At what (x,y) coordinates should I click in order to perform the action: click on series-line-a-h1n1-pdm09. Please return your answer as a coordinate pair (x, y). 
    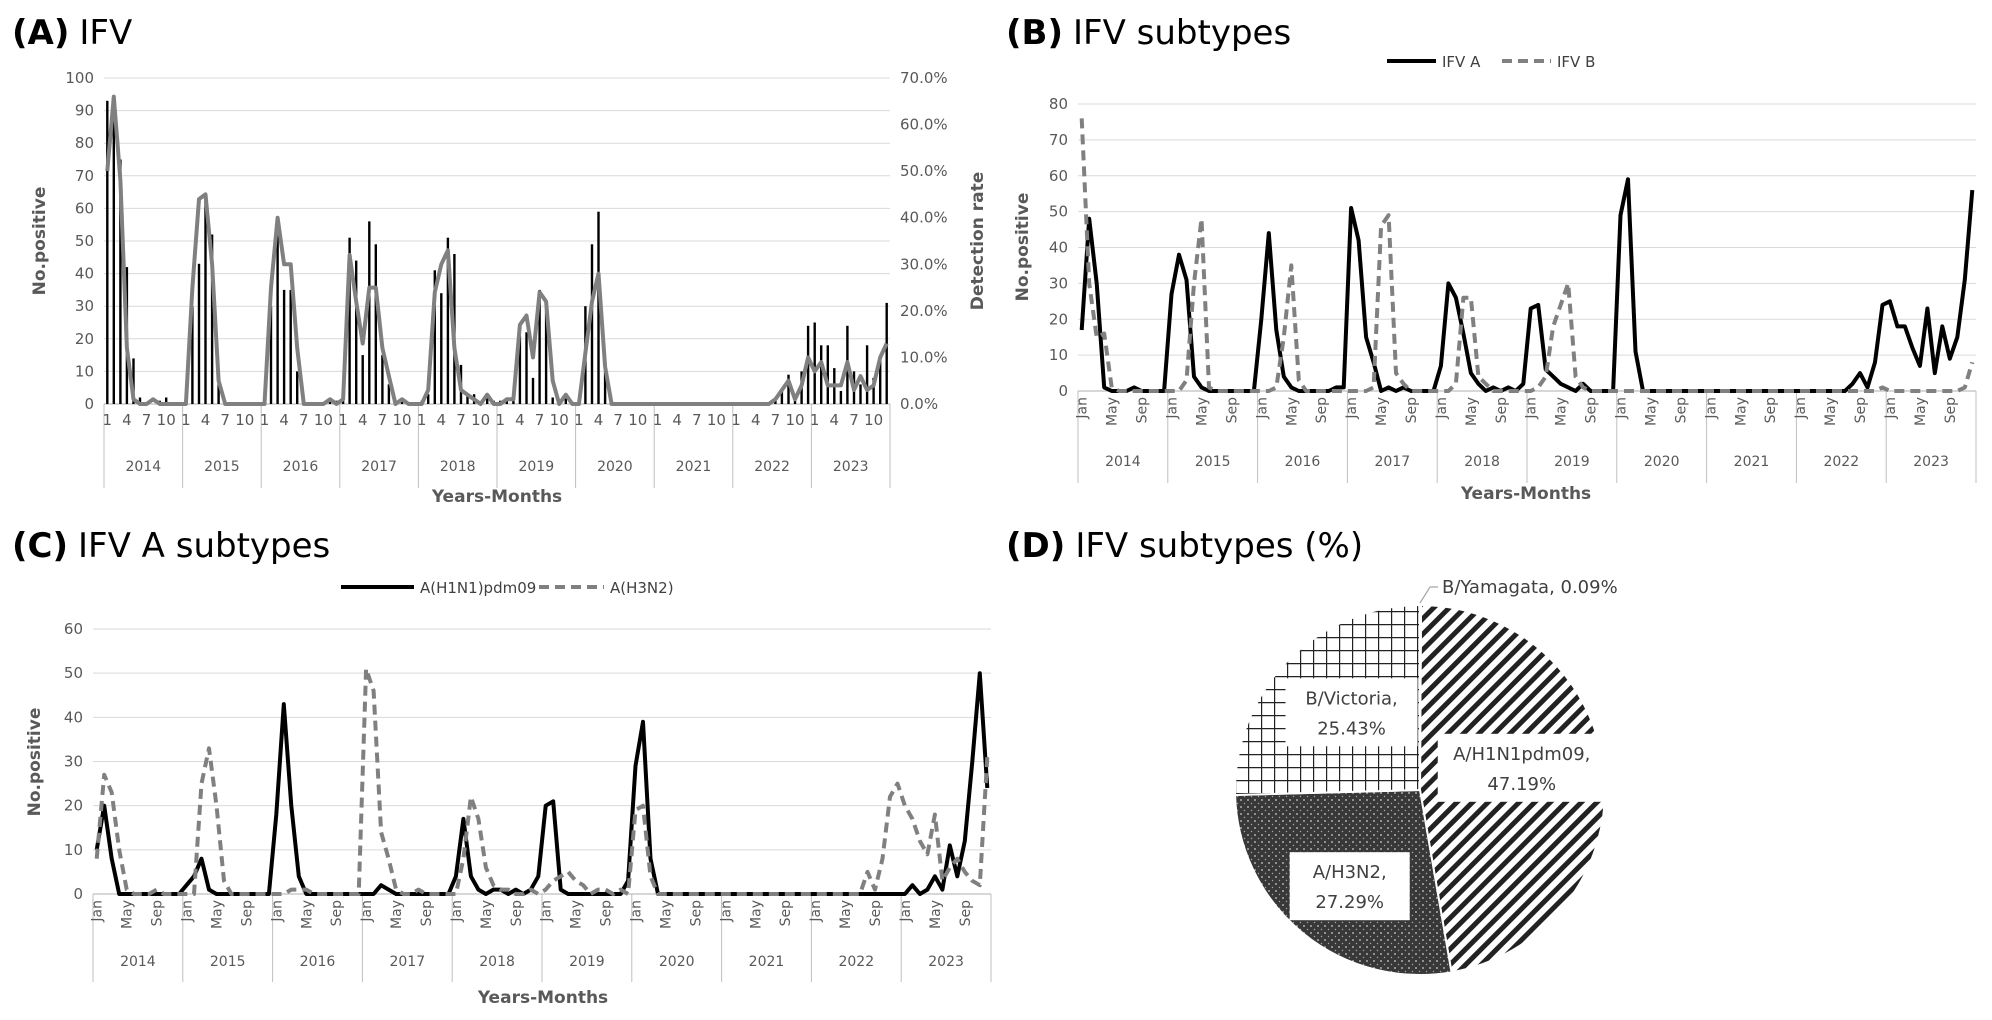
    Looking at the image, I should click on (542, 783).